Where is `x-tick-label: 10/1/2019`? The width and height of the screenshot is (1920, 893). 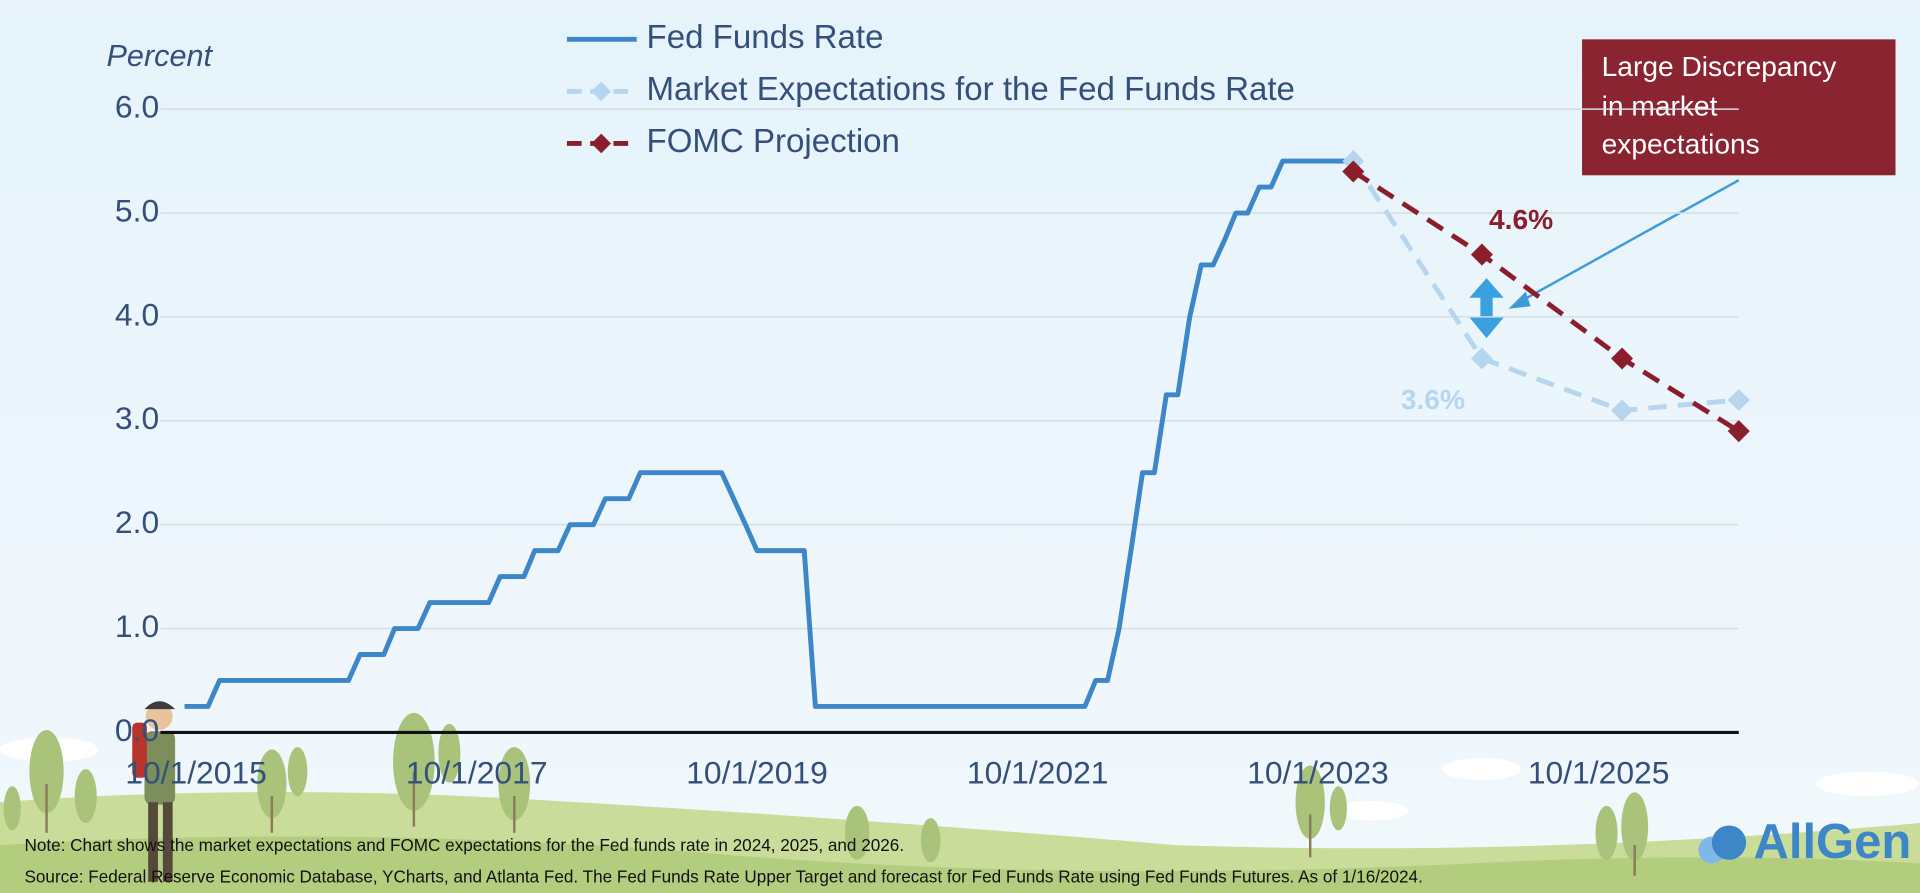 x-tick-label: 10/1/2019 is located at coordinates (757, 773).